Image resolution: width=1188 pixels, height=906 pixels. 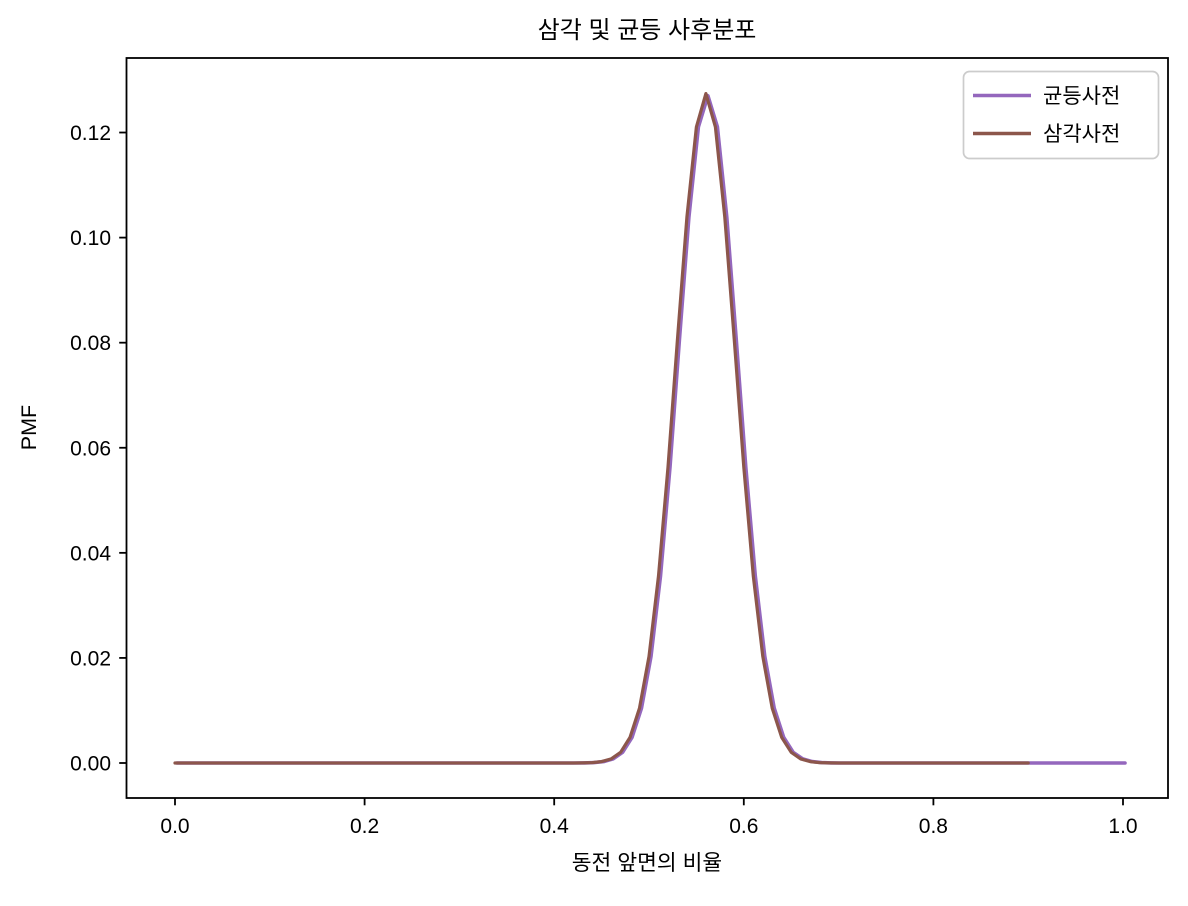 I want to click on x-tick-label: 1.0, so click(x=1122, y=826).